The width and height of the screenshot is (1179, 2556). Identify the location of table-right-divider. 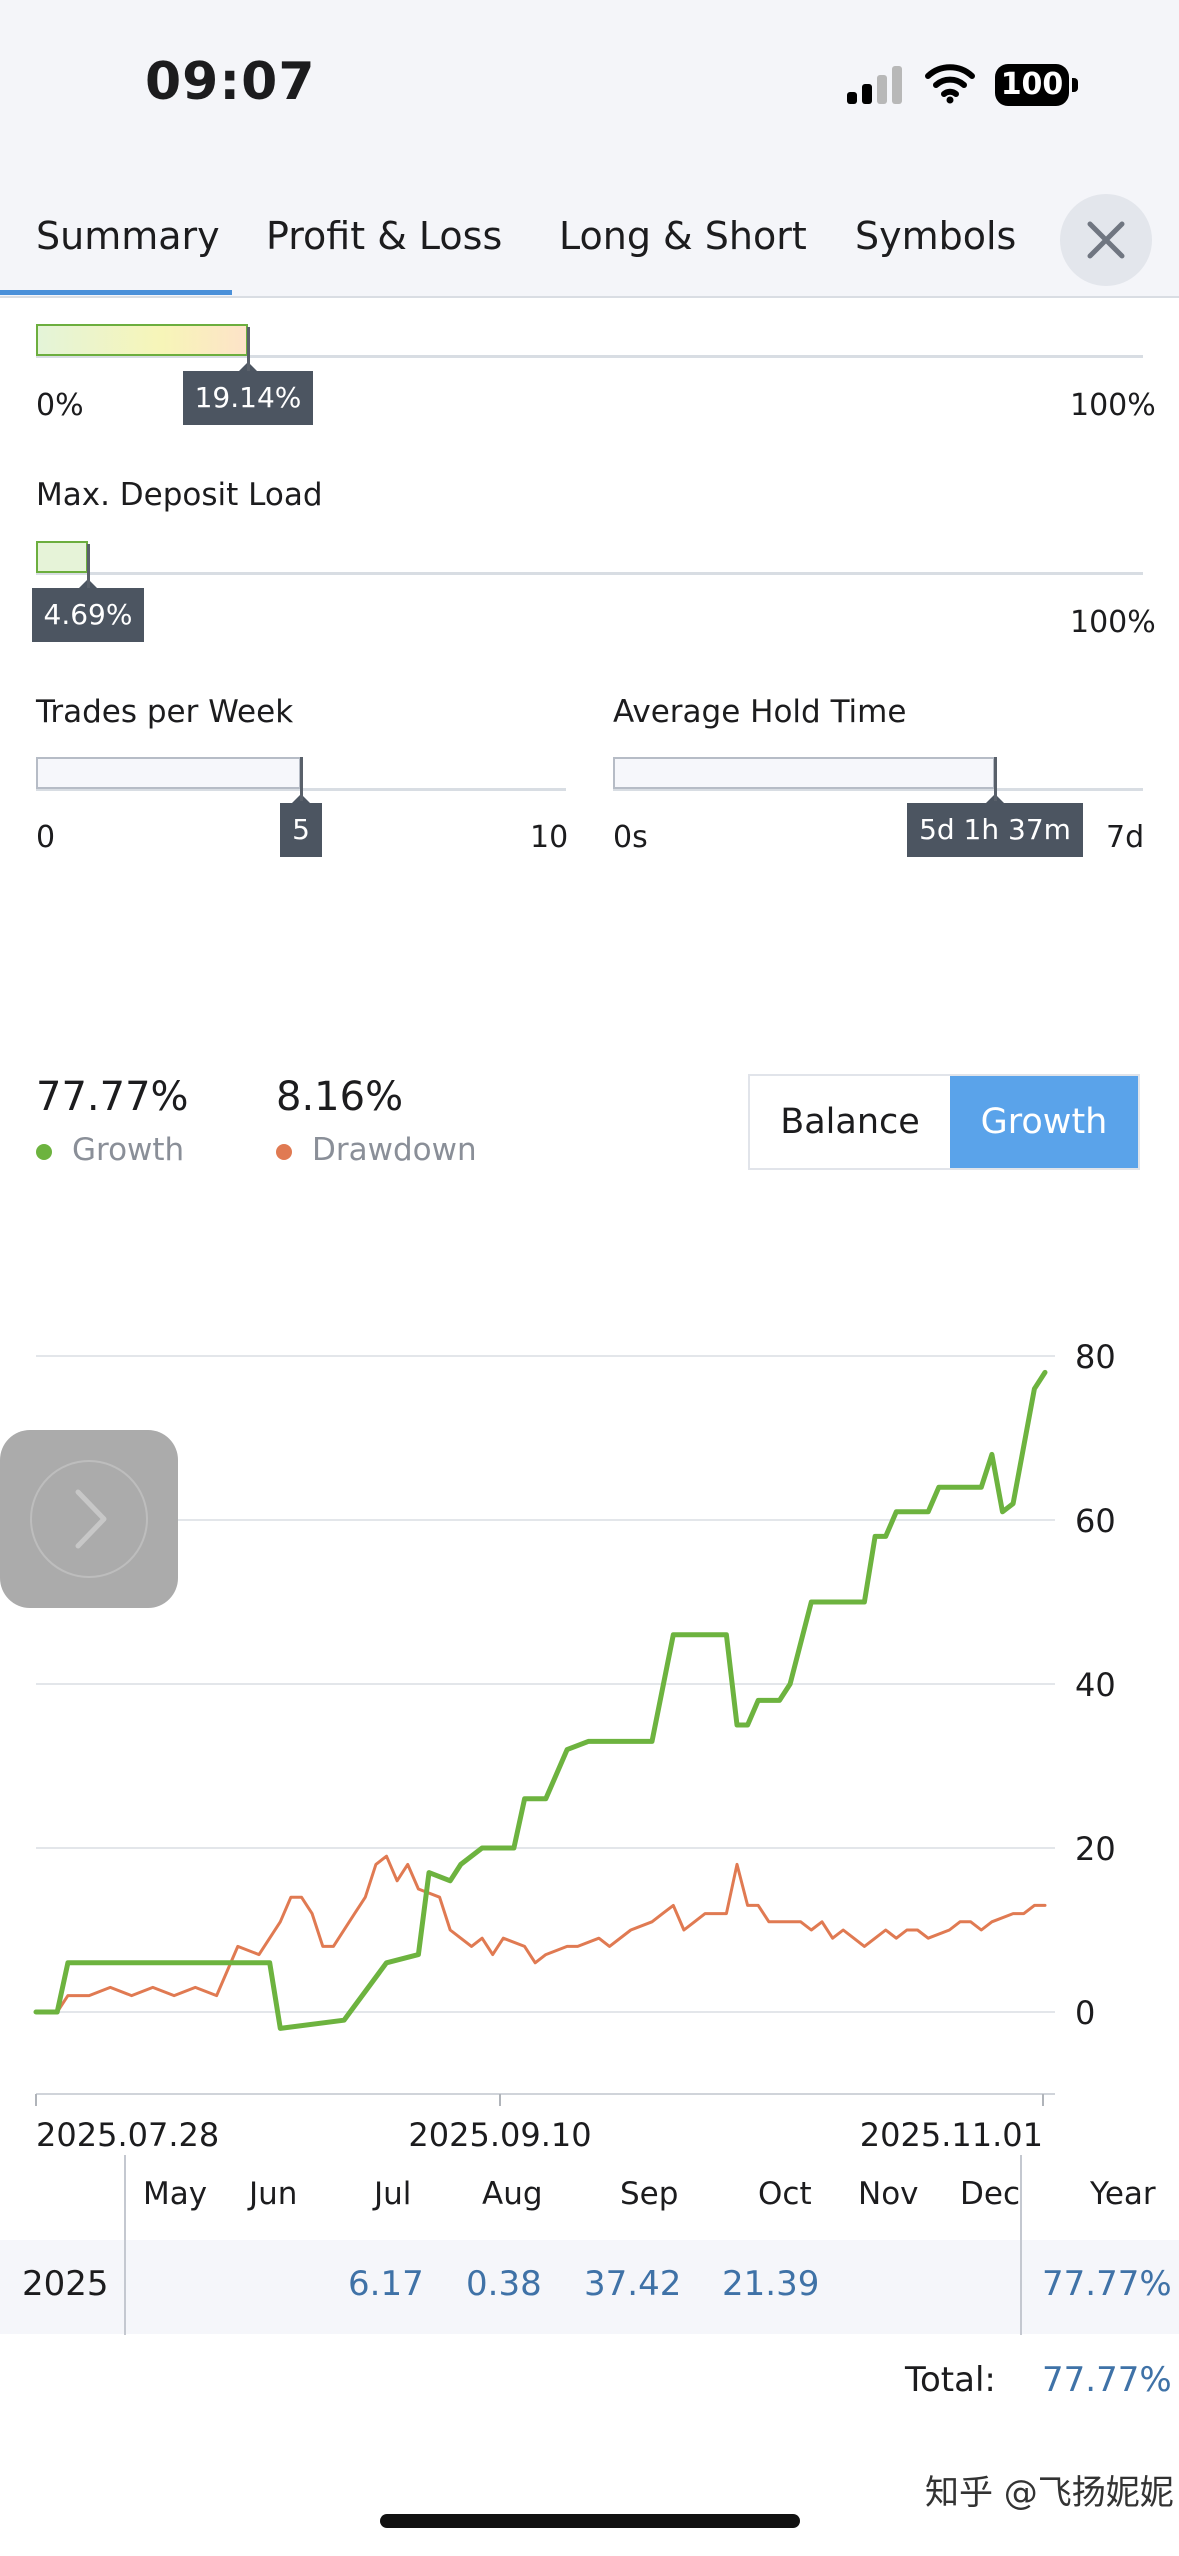
(1021, 2245).